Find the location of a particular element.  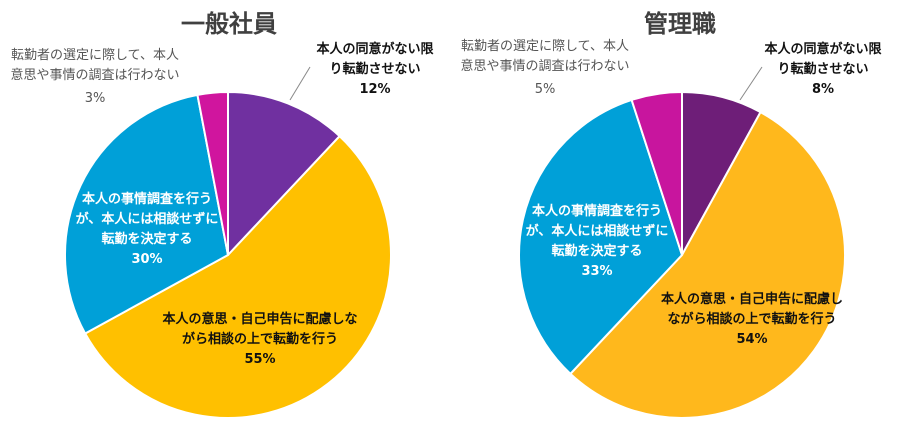

chart-title: 管理職 is located at coordinates (680, 24).